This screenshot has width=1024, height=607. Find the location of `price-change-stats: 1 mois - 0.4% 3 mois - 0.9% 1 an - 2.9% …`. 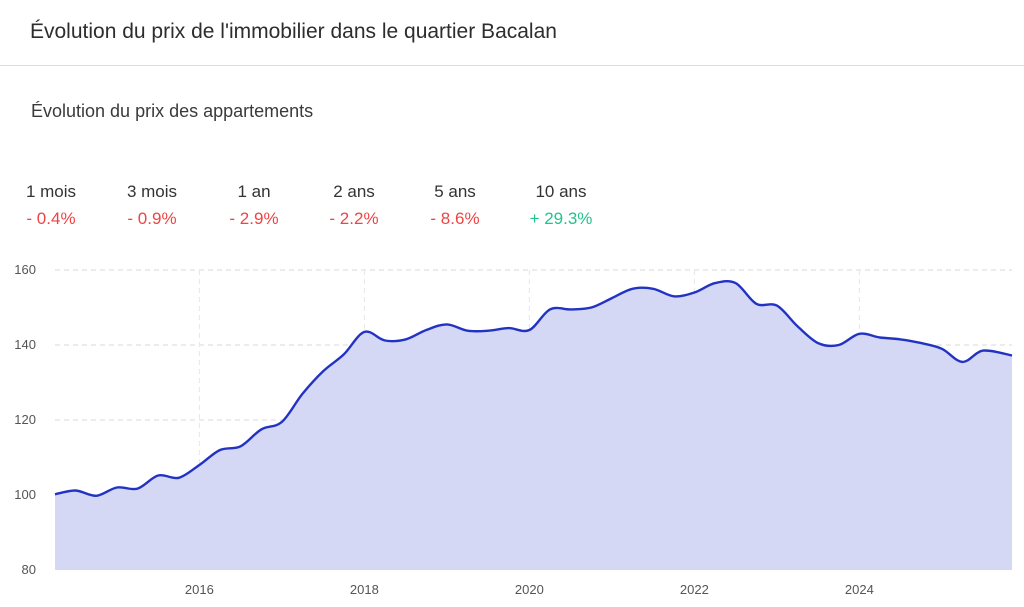

price-change-stats: 1 mois - 0.4% 3 mois - 0.9% 1 an - 2.9% … is located at coordinates (320, 210).